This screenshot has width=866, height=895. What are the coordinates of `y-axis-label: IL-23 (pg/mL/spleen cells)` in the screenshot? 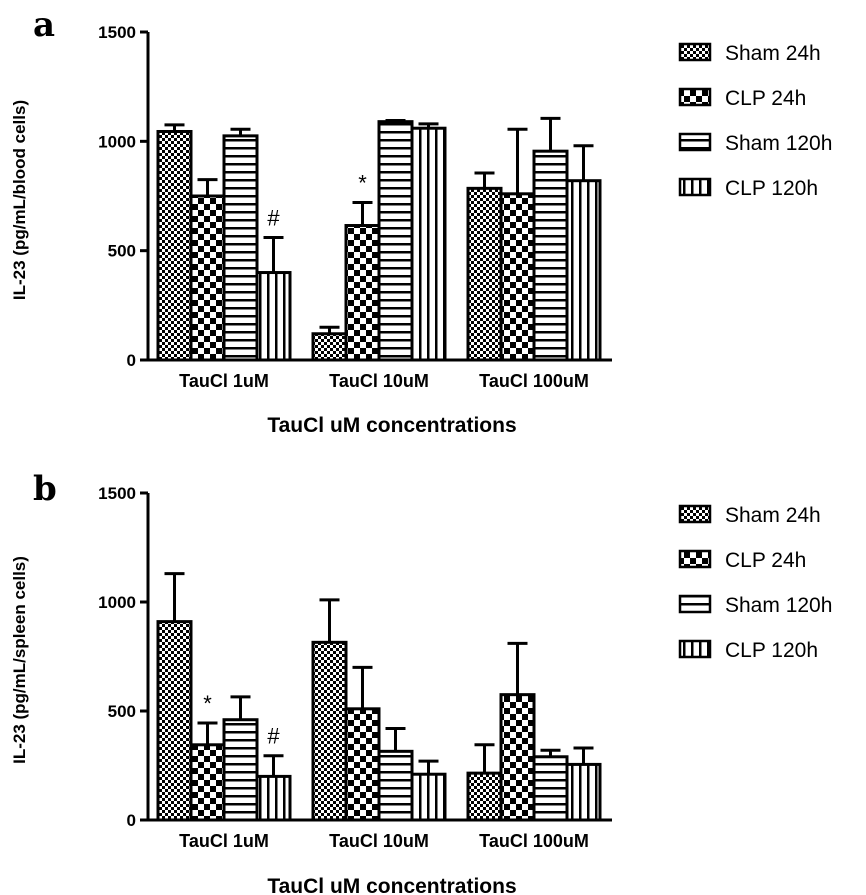 It's located at (19, 660).